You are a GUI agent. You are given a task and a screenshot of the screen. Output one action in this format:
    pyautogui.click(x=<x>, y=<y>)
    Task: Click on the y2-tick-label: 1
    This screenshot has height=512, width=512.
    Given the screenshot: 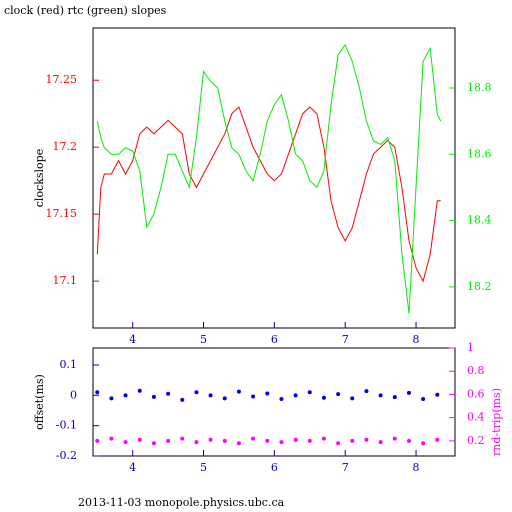 What is the action you would take?
    pyautogui.click(x=470, y=347)
    